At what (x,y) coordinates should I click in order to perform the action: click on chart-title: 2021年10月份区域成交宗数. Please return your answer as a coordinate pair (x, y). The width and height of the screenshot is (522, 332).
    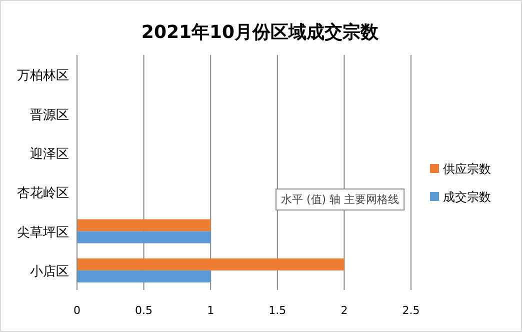
    Looking at the image, I should click on (260, 32).